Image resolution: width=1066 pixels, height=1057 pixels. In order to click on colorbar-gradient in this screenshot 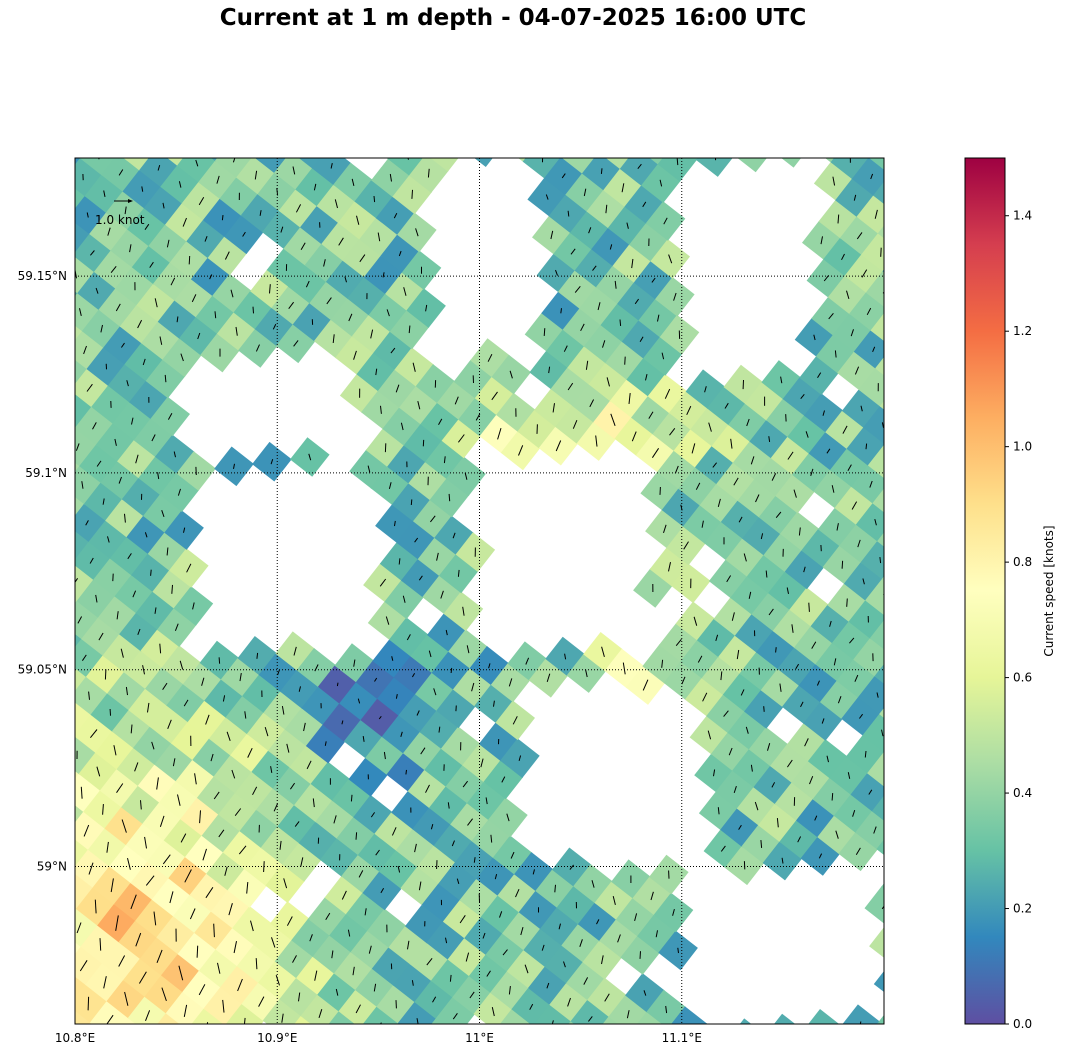, I will do `click(985, 591)`.